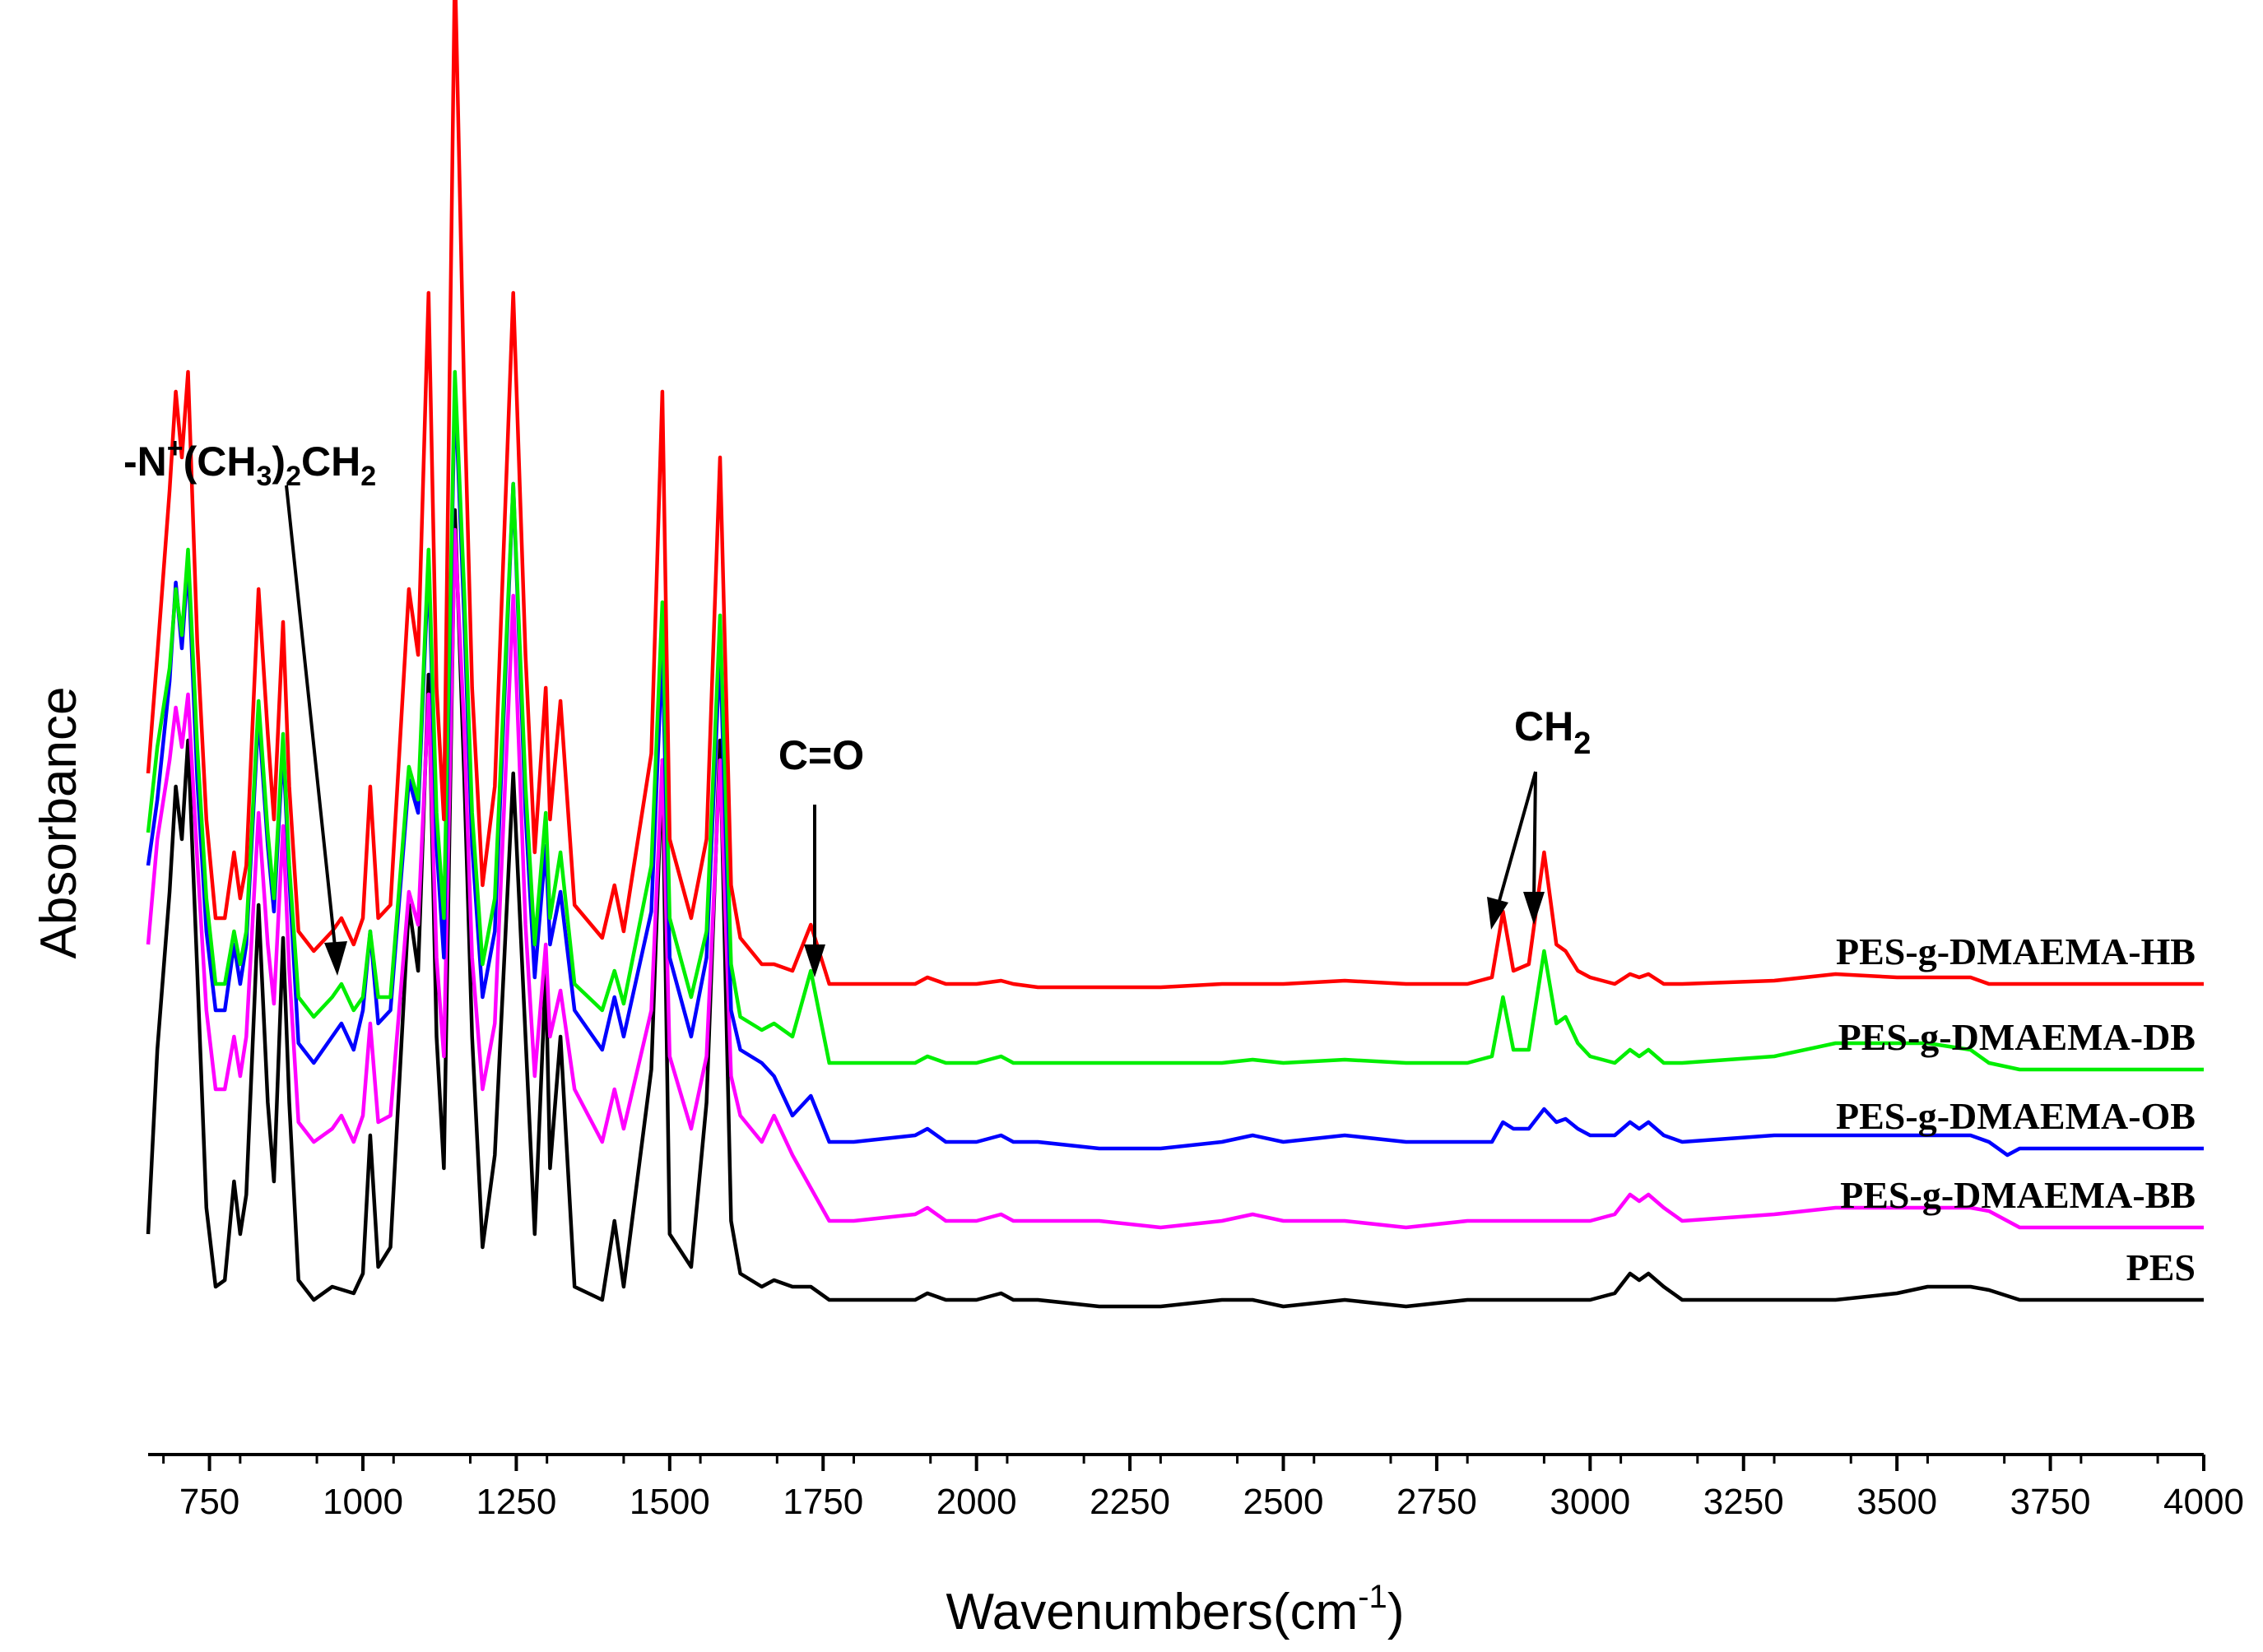 The width and height of the screenshot is (2263, 1652). I want to click on x-tick-label-4000: 4000, so click(2204, 1502).